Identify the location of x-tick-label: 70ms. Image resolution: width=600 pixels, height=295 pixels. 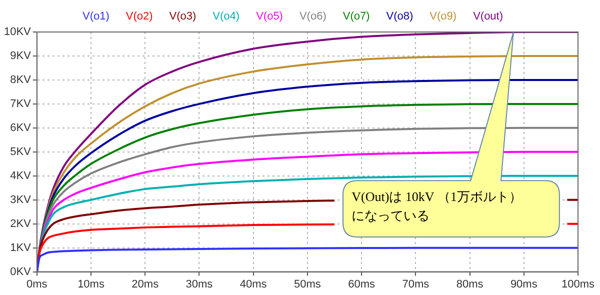
(416, 284).